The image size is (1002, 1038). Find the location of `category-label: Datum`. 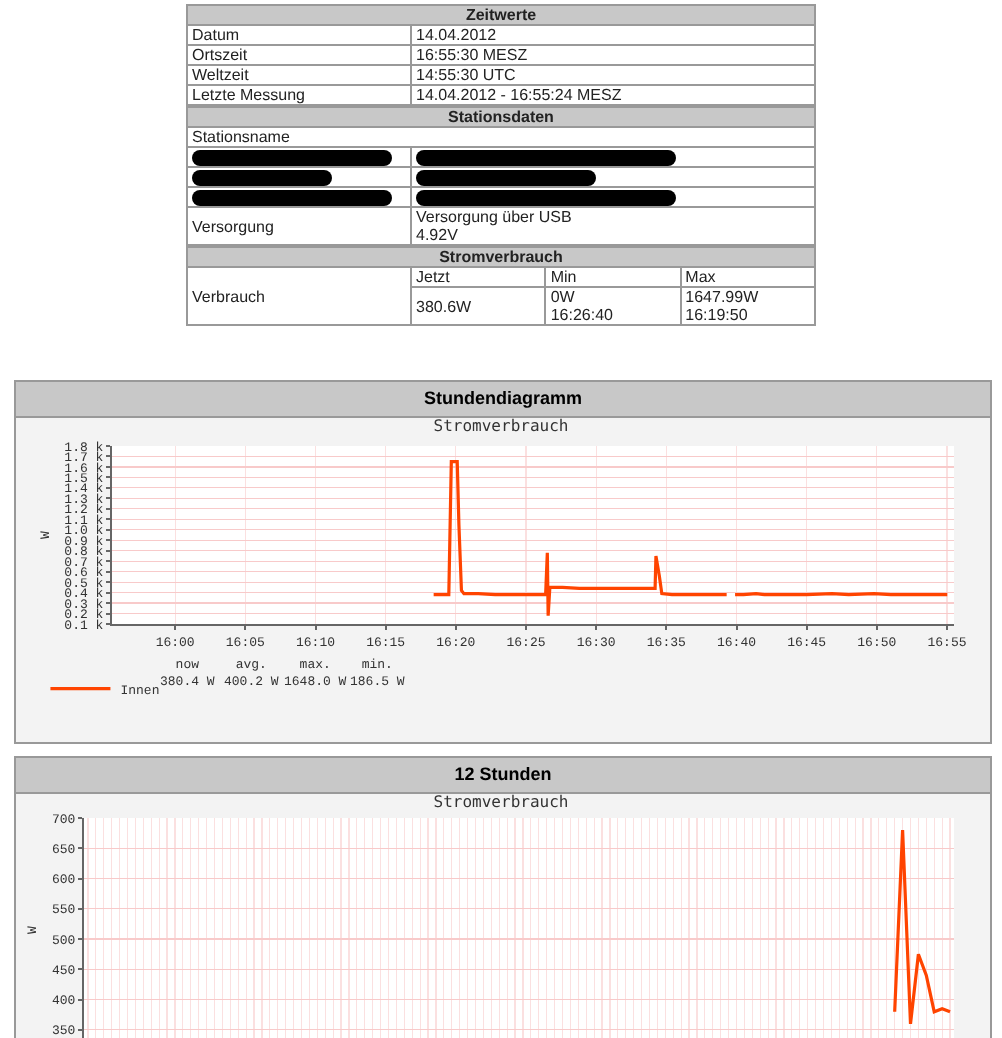

category-label: Datum is located at coordinates (216, 35).